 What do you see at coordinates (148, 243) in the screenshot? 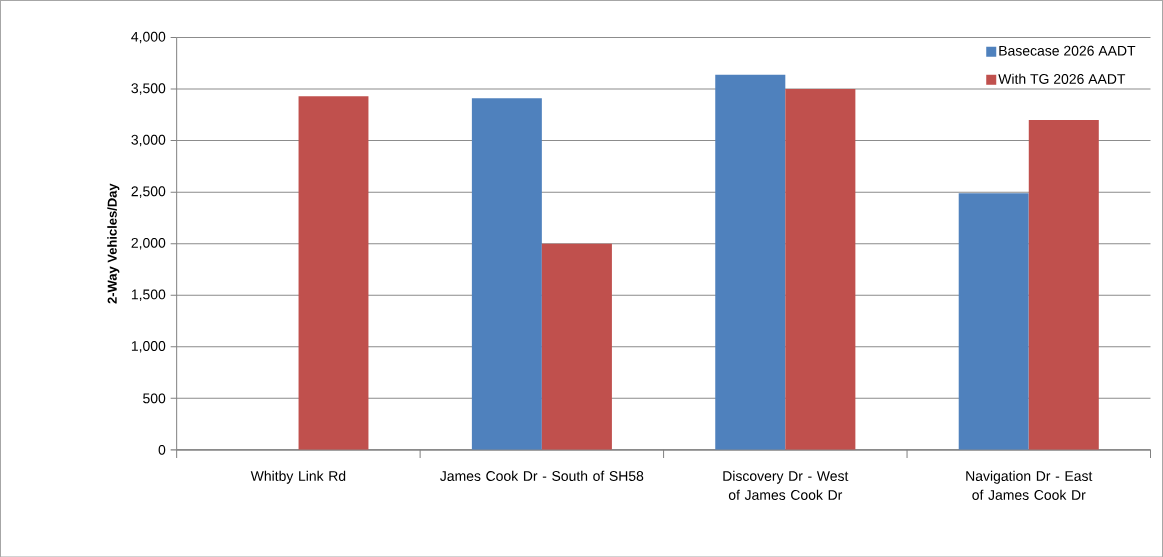
I see `y-tick-label: 2,000` at bounding box center [148, 243].